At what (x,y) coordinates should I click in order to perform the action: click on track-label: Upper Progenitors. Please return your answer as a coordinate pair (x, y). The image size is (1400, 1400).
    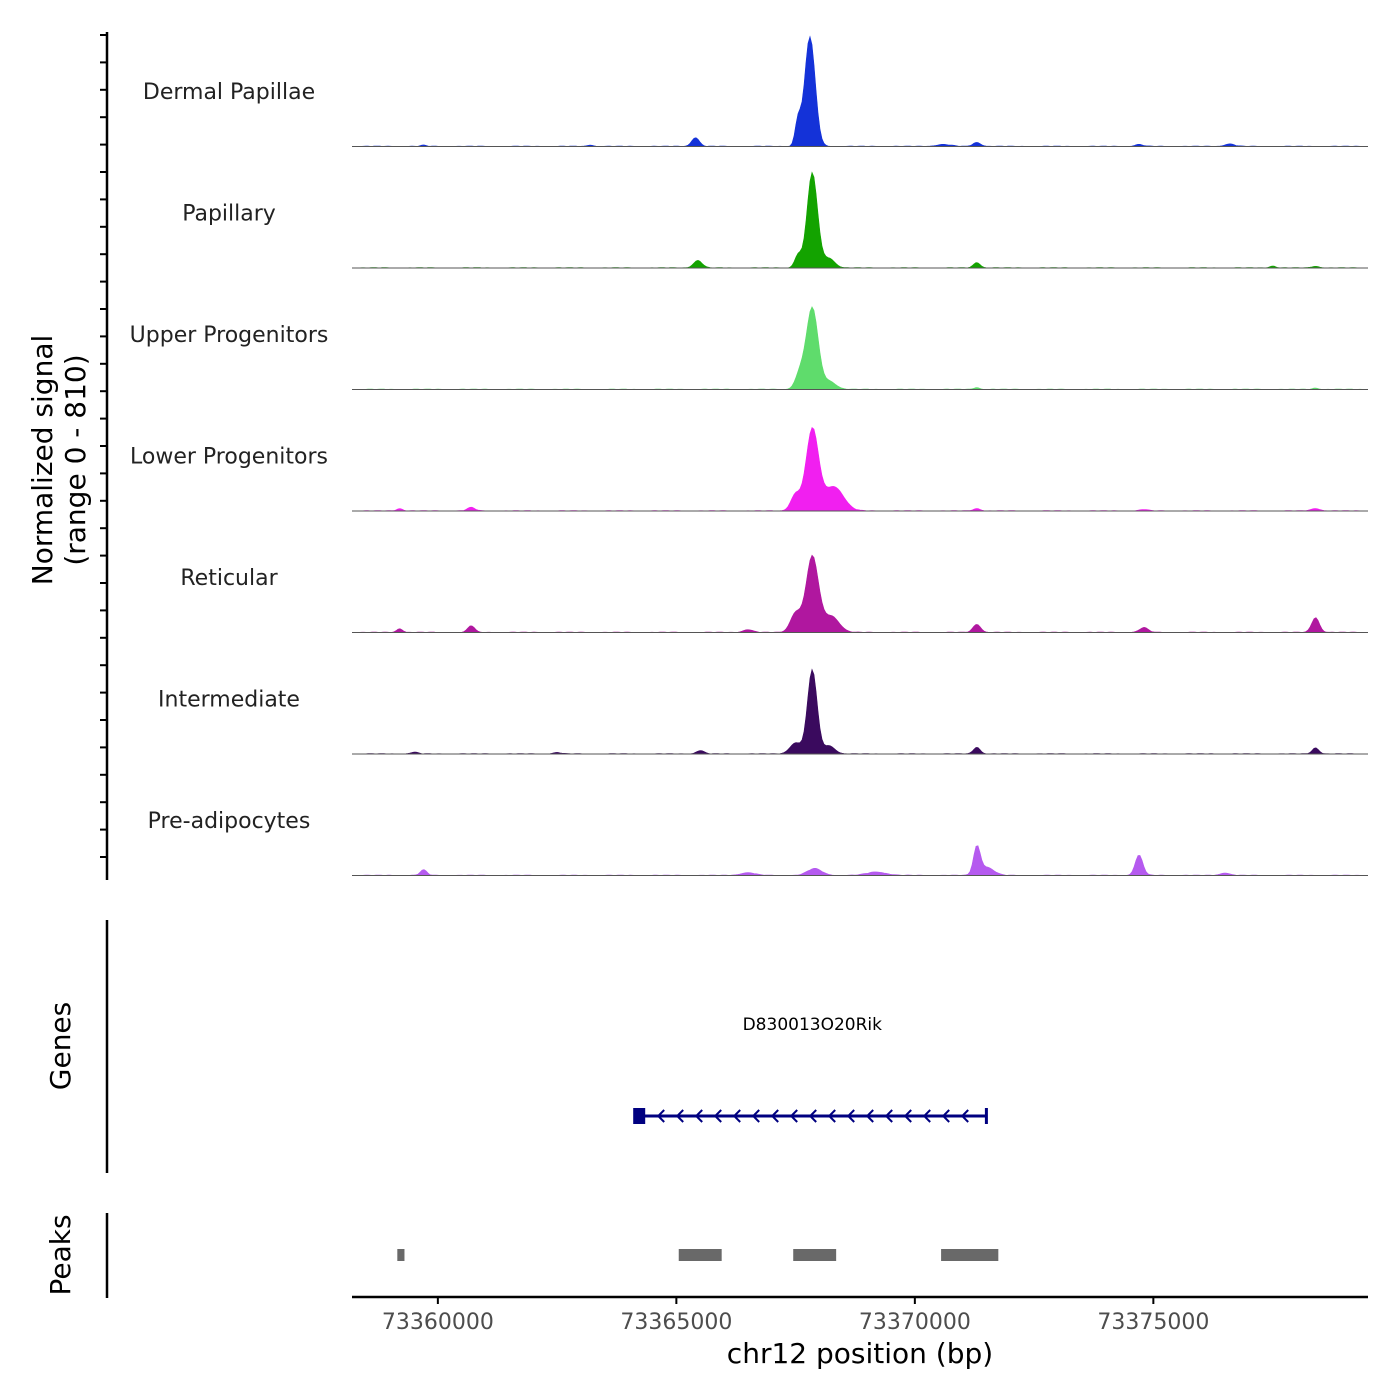
    Looking at the image, I should click on (229, 335).